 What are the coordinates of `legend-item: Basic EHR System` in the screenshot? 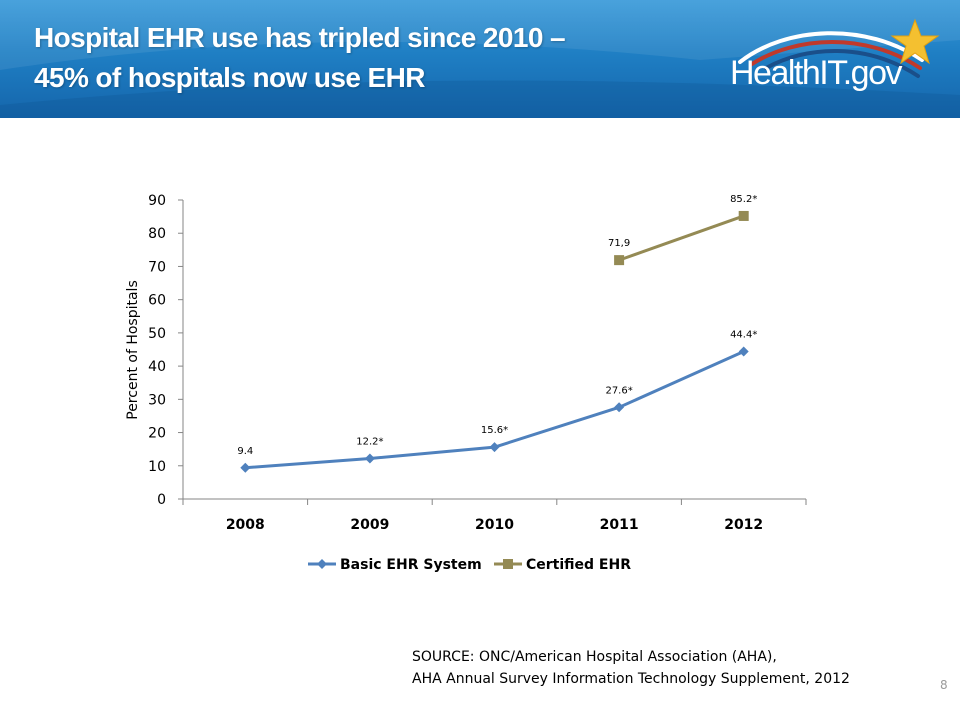 It's located at (395, 565).